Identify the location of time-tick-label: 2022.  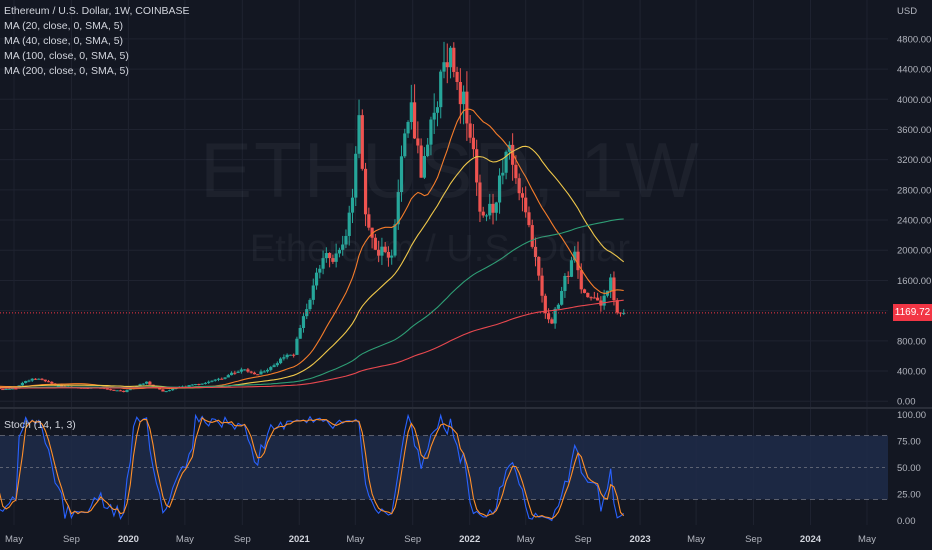
(469, 539).